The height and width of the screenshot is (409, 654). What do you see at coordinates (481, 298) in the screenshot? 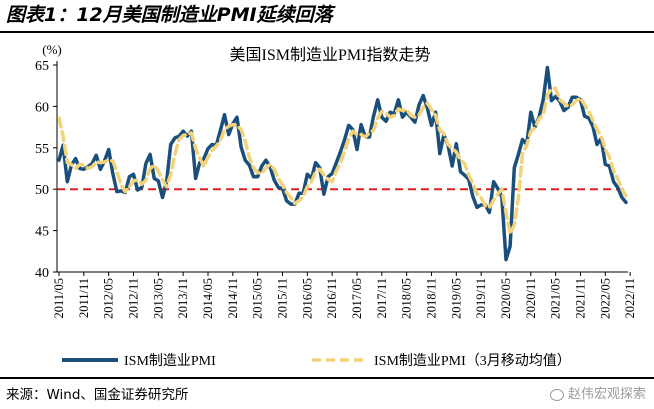
I see `x-tick-label: 2019/11` at bounding box center [481, 298].